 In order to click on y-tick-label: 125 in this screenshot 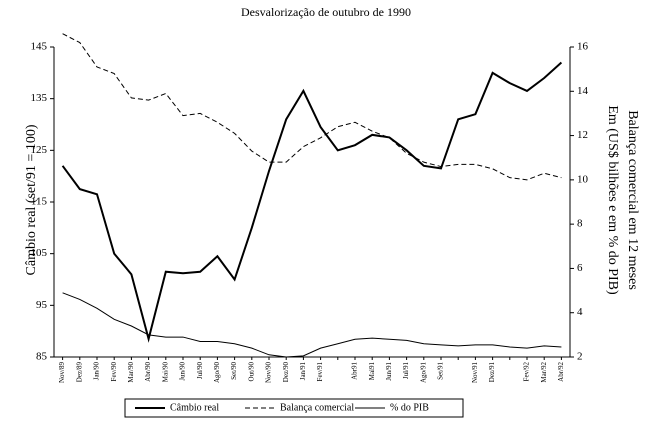, I will do `click(39, 150)`.